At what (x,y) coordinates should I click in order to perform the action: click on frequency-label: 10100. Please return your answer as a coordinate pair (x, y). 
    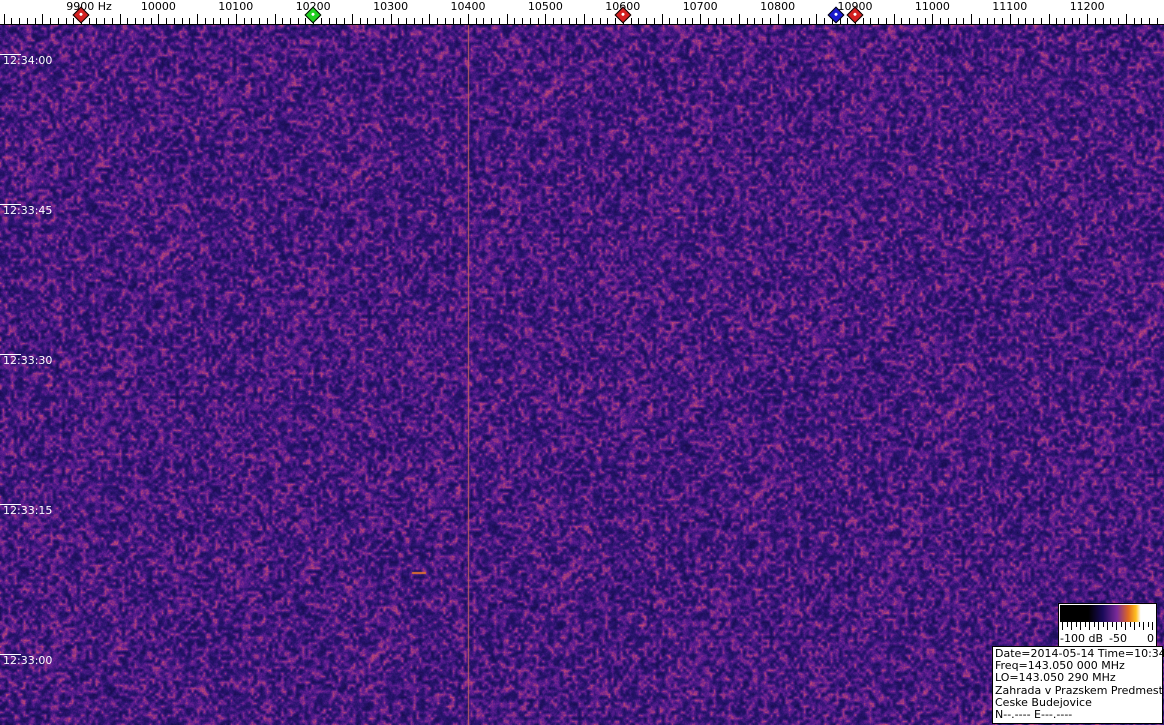
    Looking at the image, I should click on (236, 6).